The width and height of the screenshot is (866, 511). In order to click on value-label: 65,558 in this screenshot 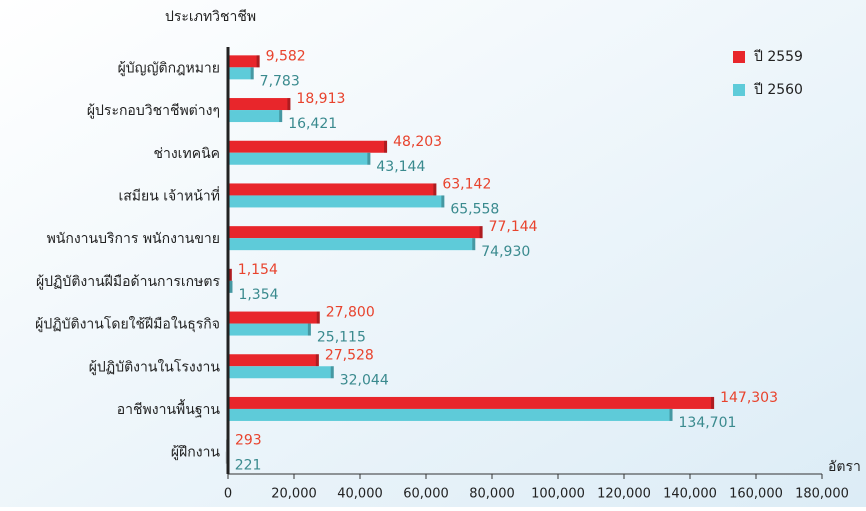, I will do `click(474, 209)`.